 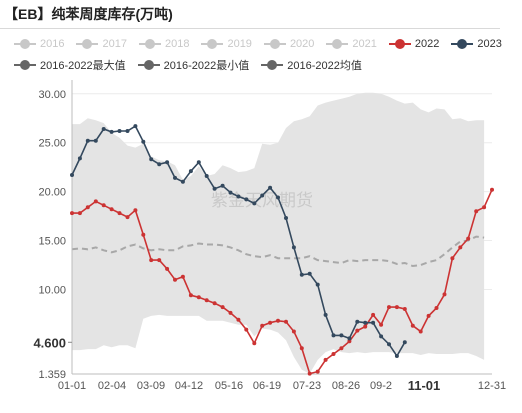 I want to click on chart-title: 【EB】纯苯周度库存(万吨), so click(x=88, y=14).